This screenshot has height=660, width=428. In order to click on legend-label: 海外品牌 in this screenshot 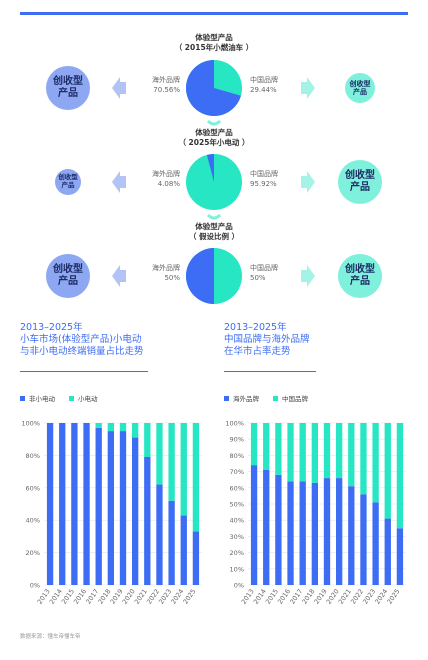, I will do `click(246, 399)`.